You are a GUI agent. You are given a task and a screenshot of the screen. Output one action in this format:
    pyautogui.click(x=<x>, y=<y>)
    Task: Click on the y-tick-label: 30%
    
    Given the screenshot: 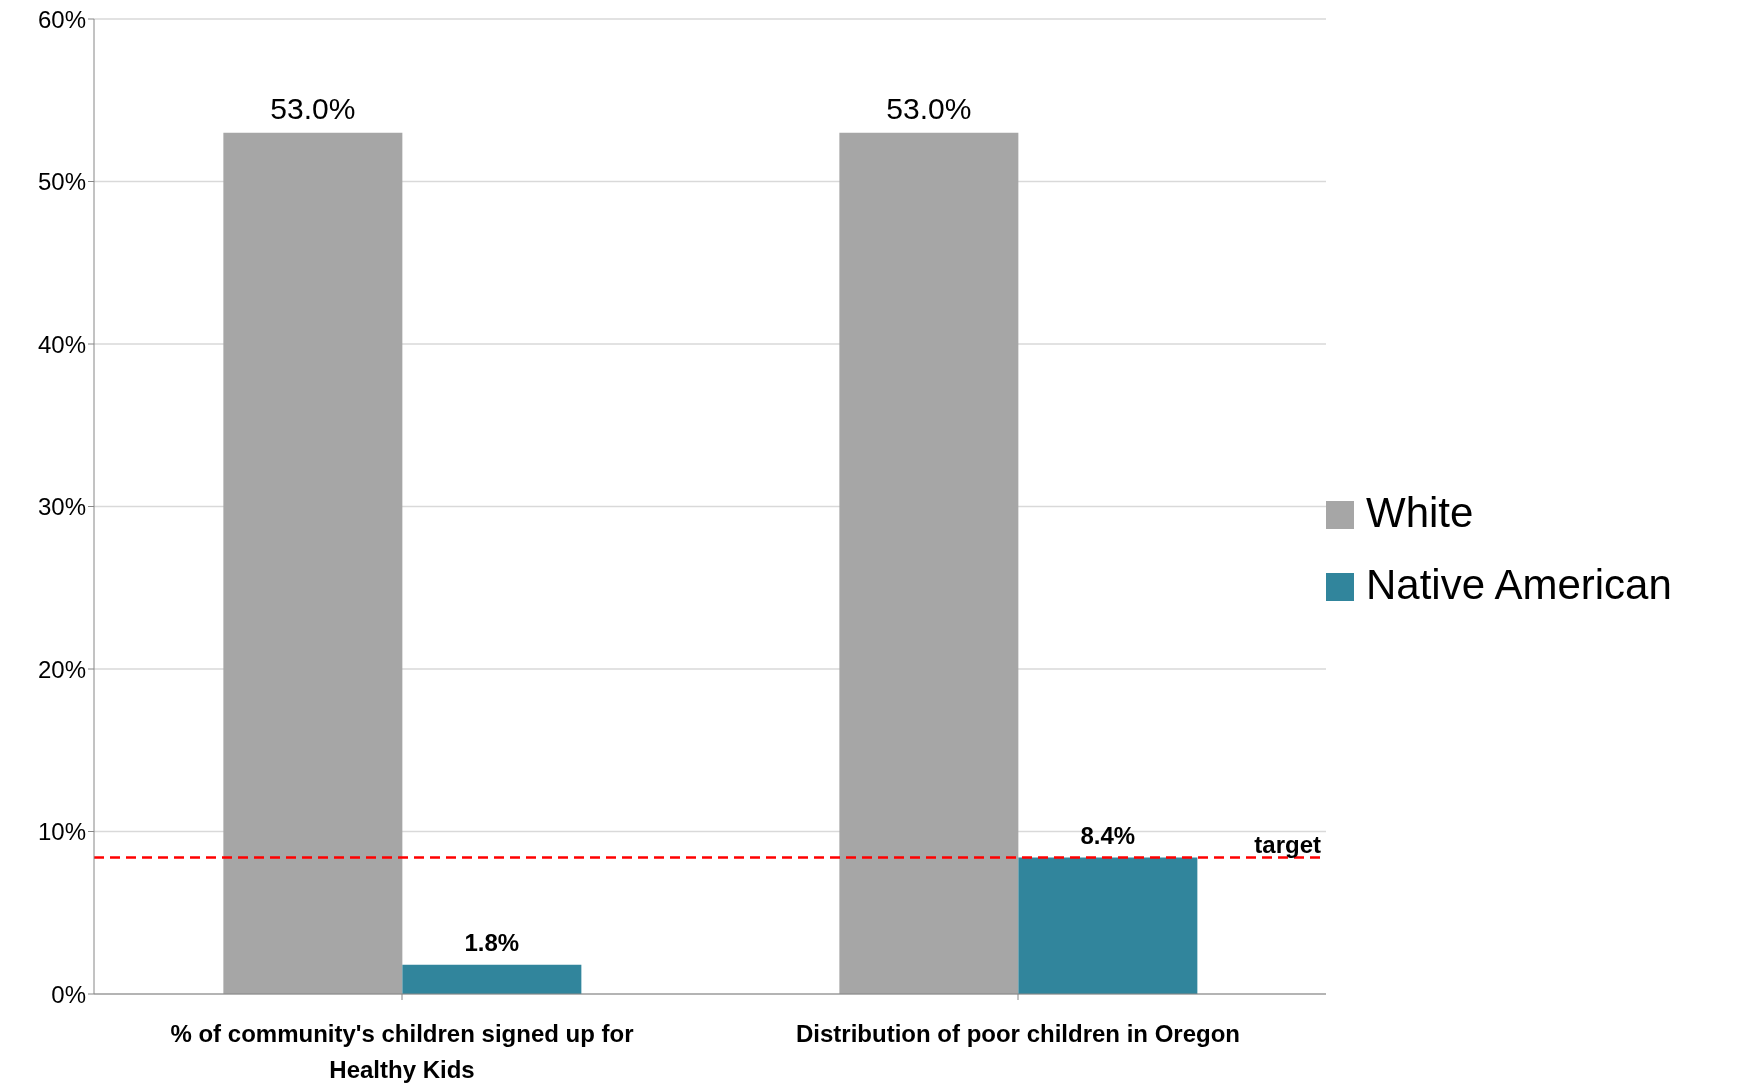 What is the action you would take?
    pyautogui.click(x=61, y=507)
    